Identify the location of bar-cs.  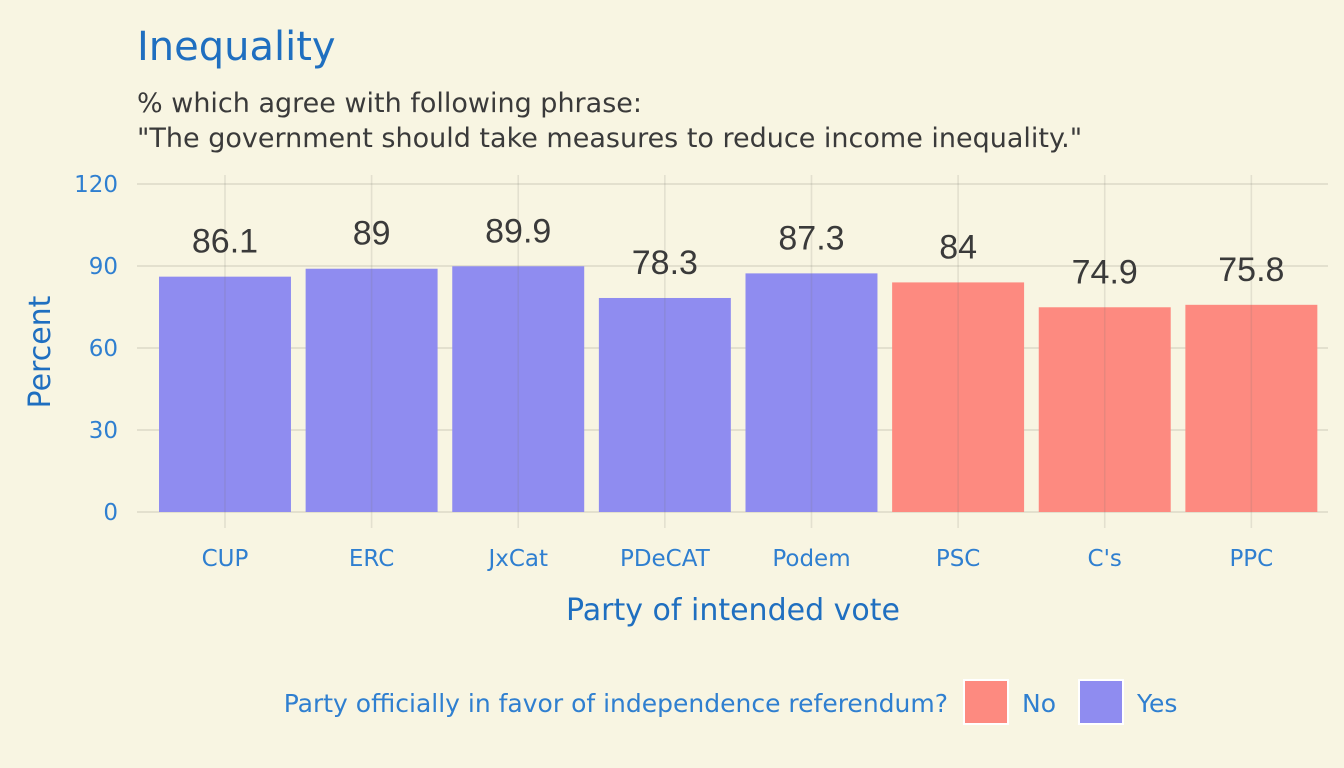
(1104, 409).